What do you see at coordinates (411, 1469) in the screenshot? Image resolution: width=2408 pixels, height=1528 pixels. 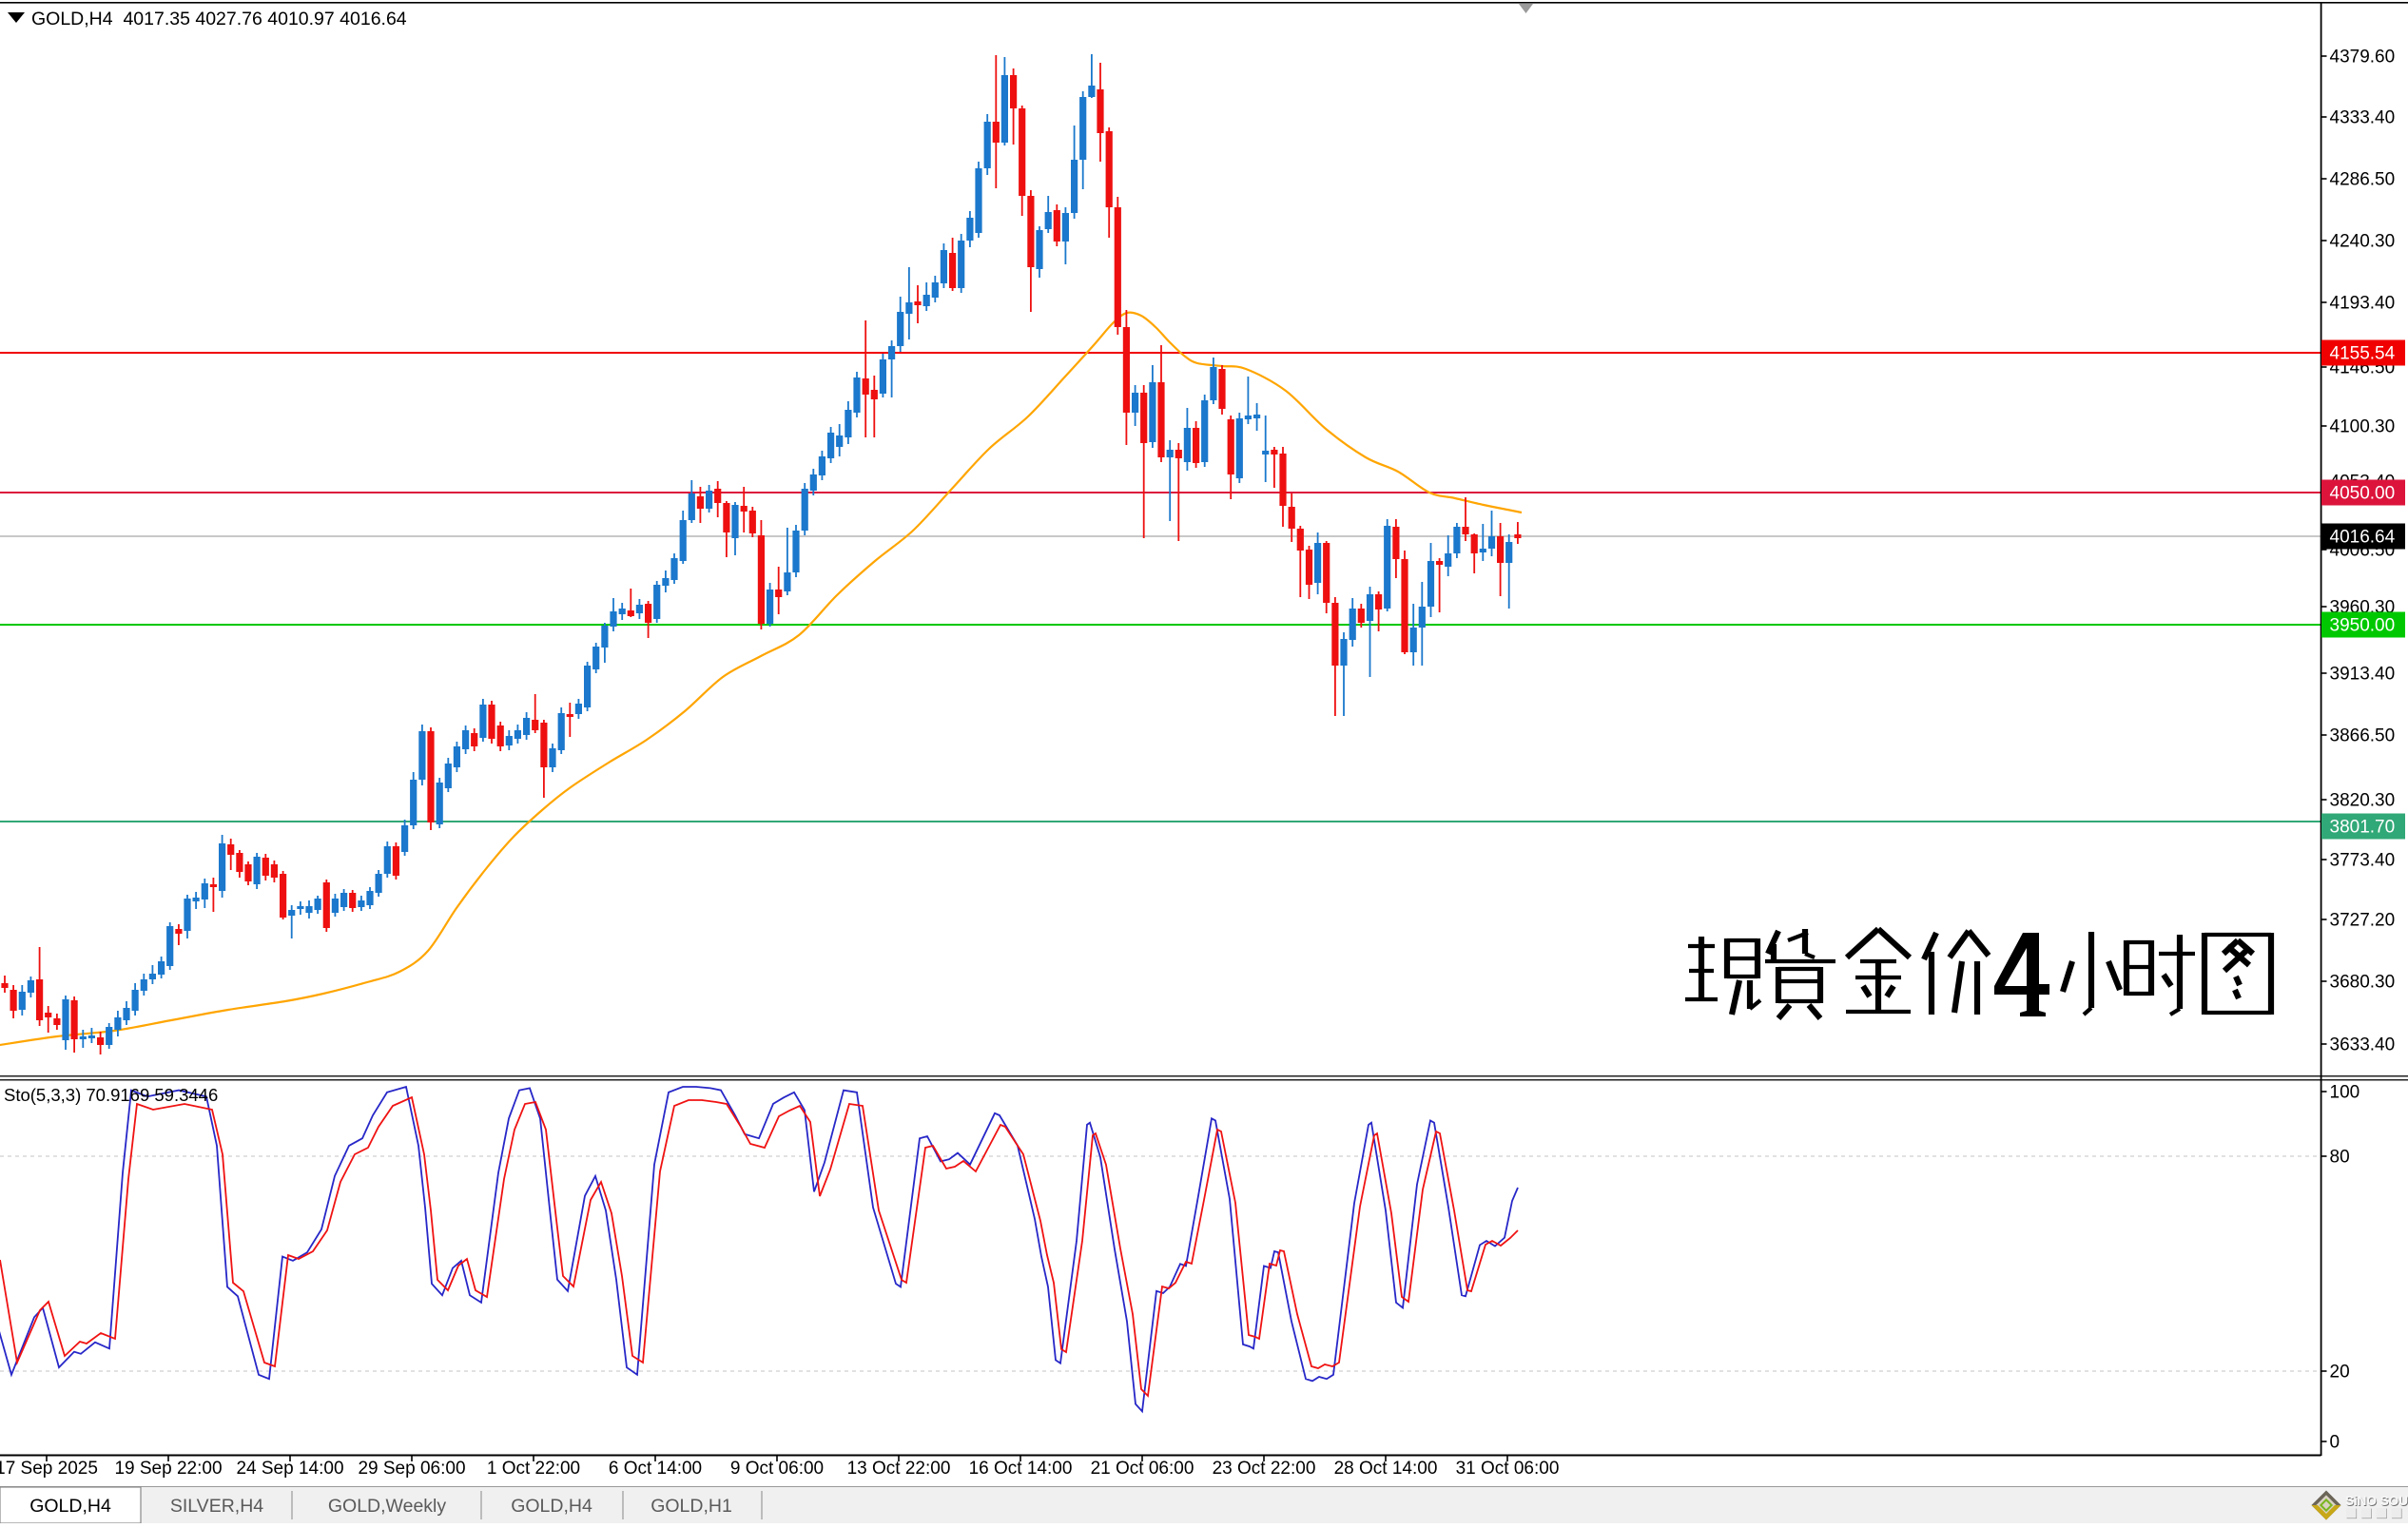 I see `svg-text: 29 Sep 06:00` at bounding box center [411, 1469].